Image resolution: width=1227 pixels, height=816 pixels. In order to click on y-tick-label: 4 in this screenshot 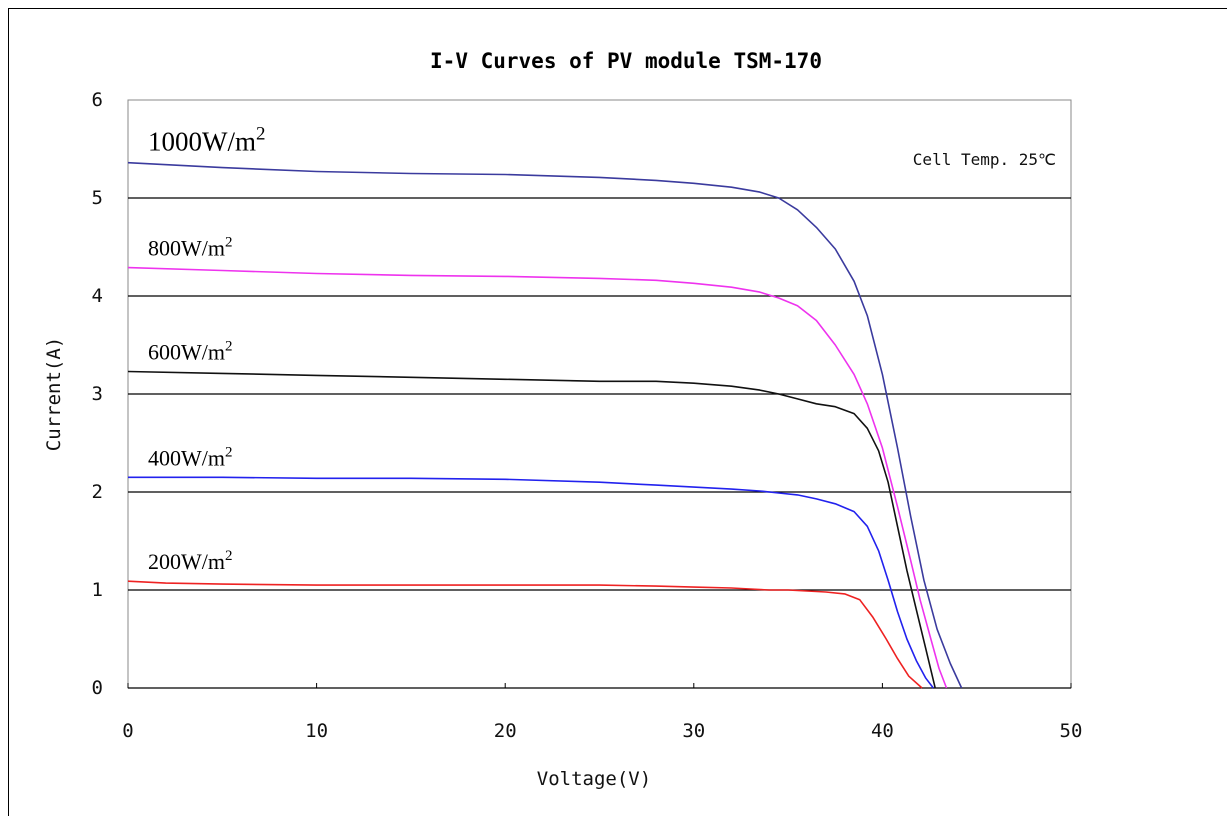, I will do `click(97, 296)`.